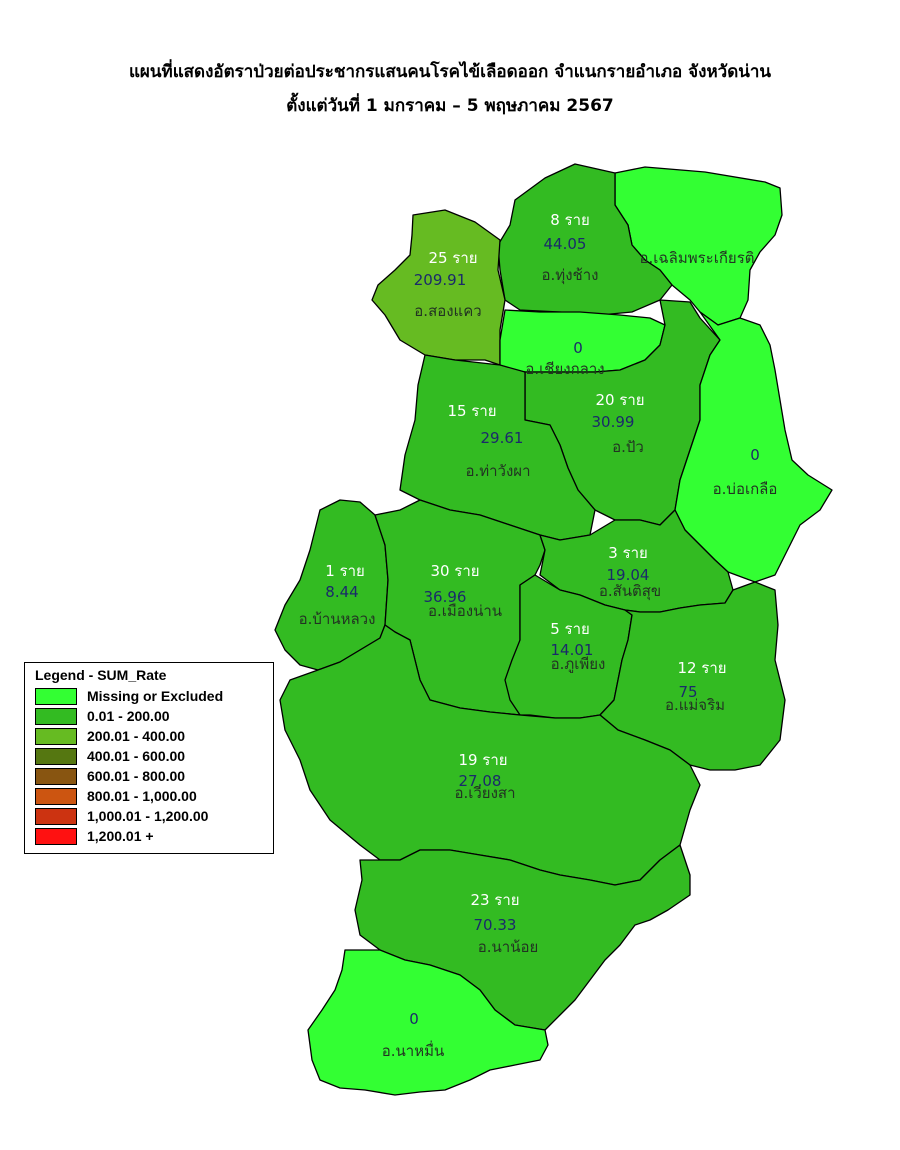 Image resolution: width=900 pixels, height=1150 pixels. Describe the element at coordinates (570, 220) in the screenshot. I see `thung-chang-cases: 8 ราย` at that location.